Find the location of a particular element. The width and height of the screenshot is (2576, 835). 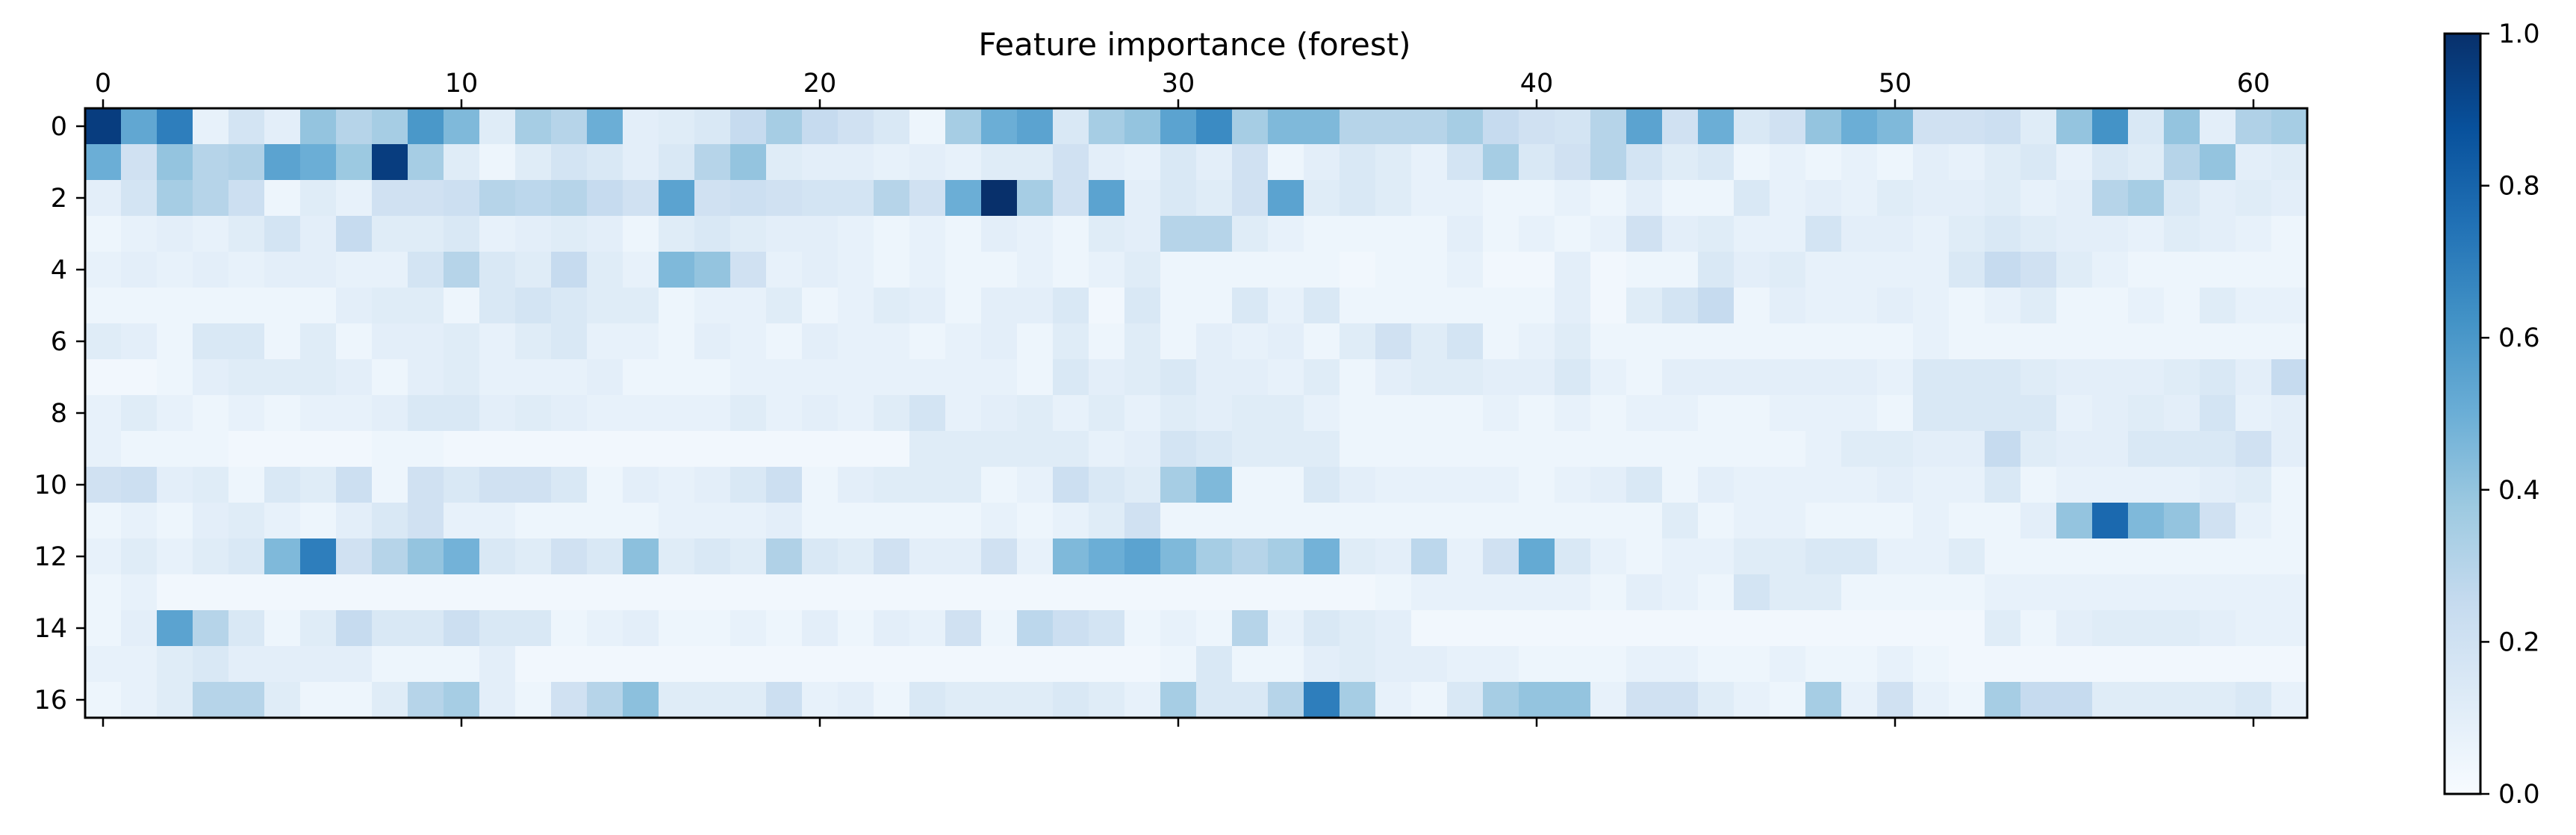

x-tick-label: 50 is located at coordinates (1895, 84).